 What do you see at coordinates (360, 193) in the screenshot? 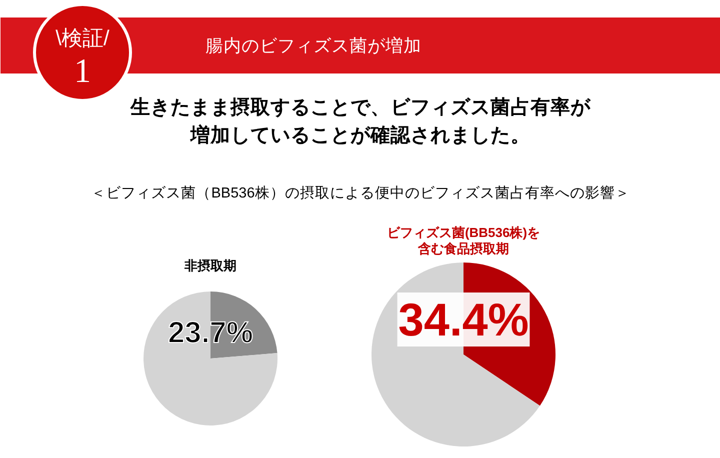
I see `text: ＜ビフィズス菌（BB536株）の摂取による便中のビフィズス菌占有率への影響＞` at bounding box center [360, 193].